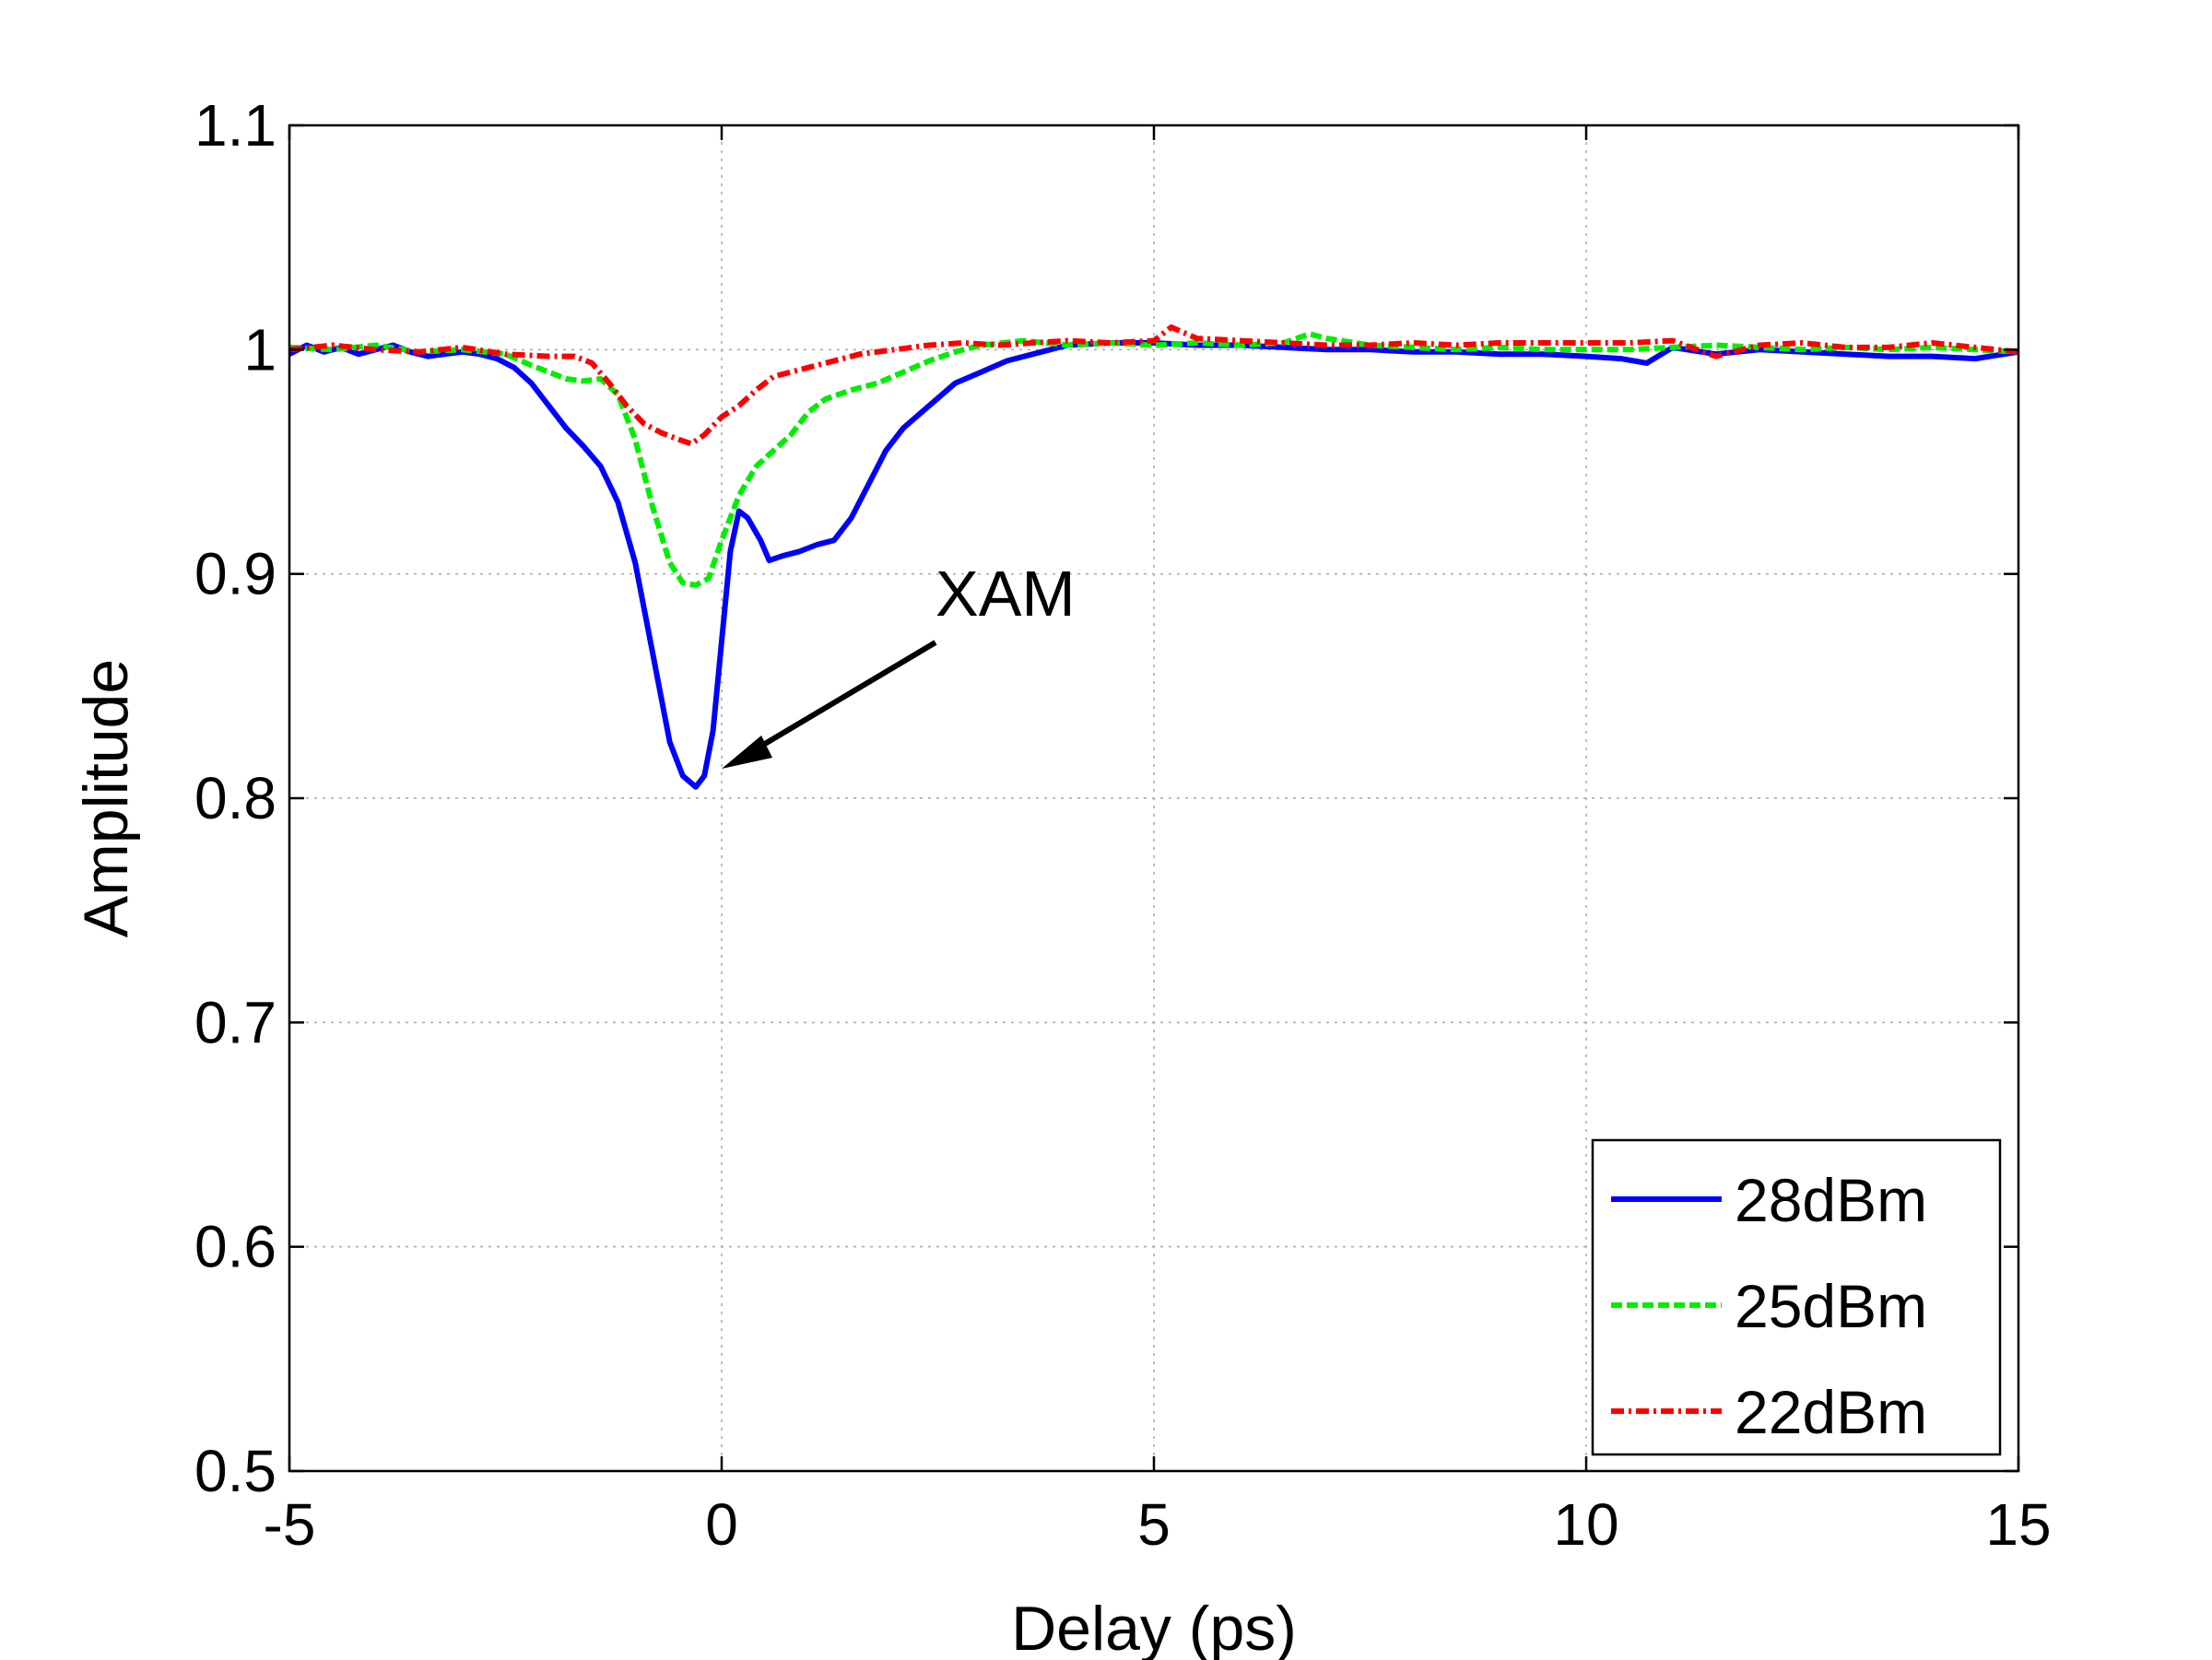  Describe the element at coordinates (1831, 1412) in the screenshot. I see `legend-label: 22dBm` at that location.